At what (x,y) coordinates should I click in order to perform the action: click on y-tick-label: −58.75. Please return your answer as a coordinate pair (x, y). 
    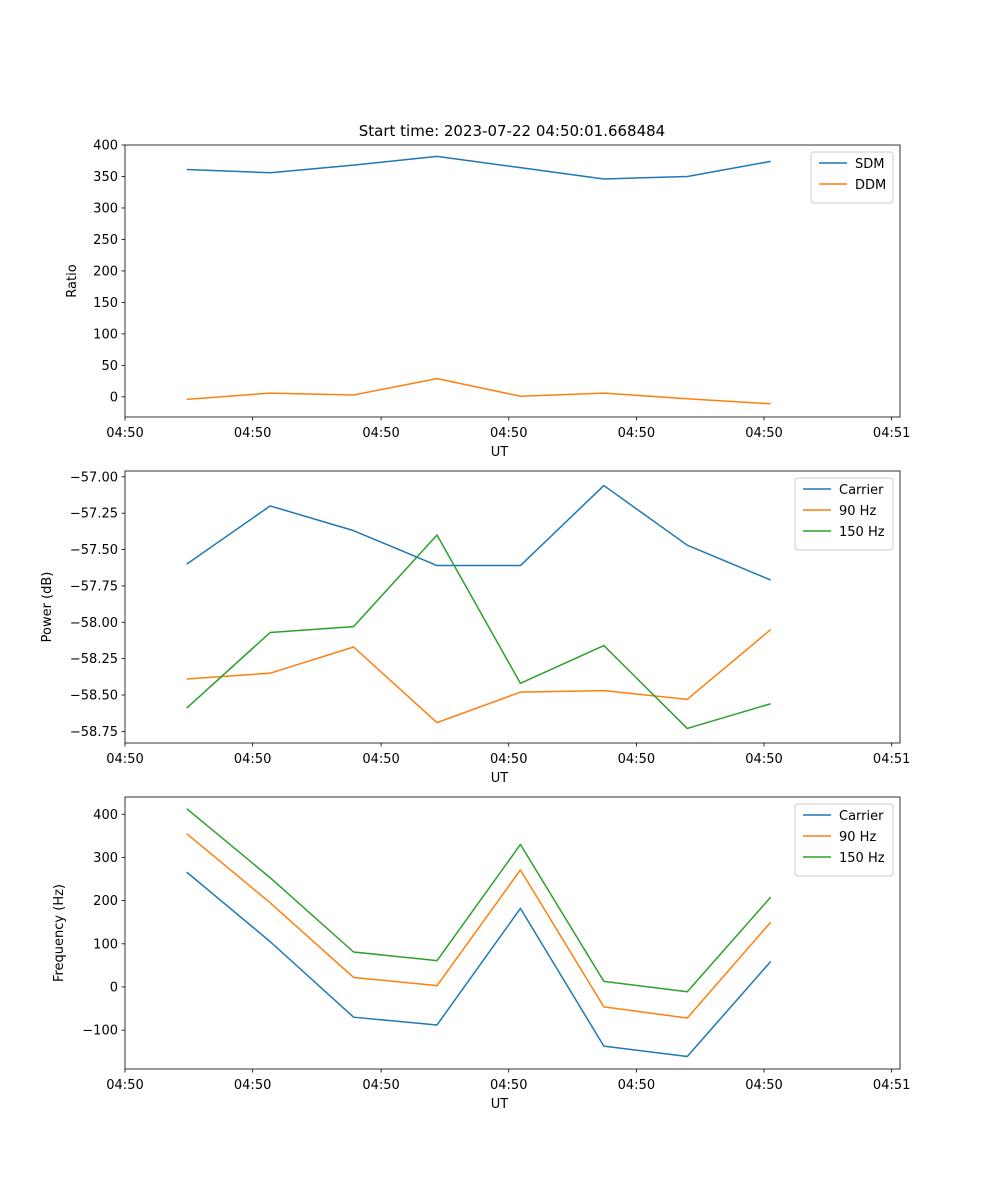
    Looking at the image, I should click on (94, 732).